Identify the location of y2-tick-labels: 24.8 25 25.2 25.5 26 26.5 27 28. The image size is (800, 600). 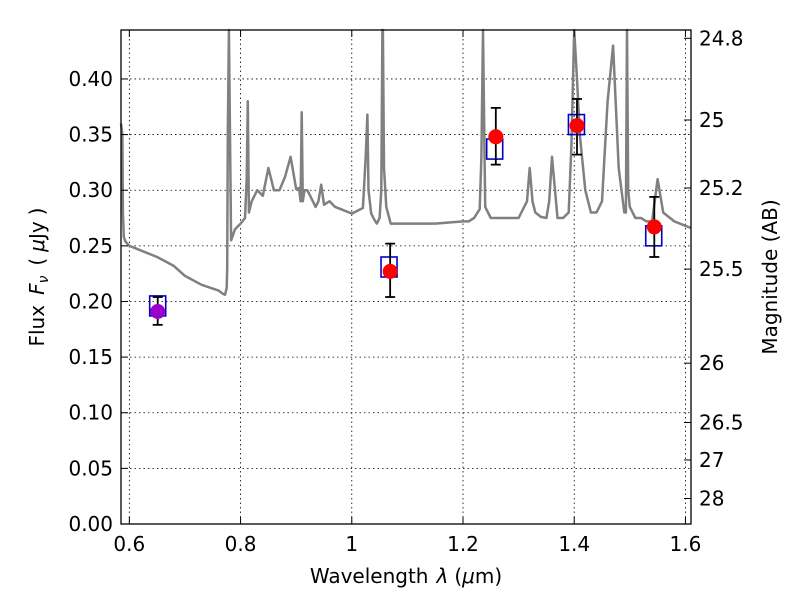
(721, 268).